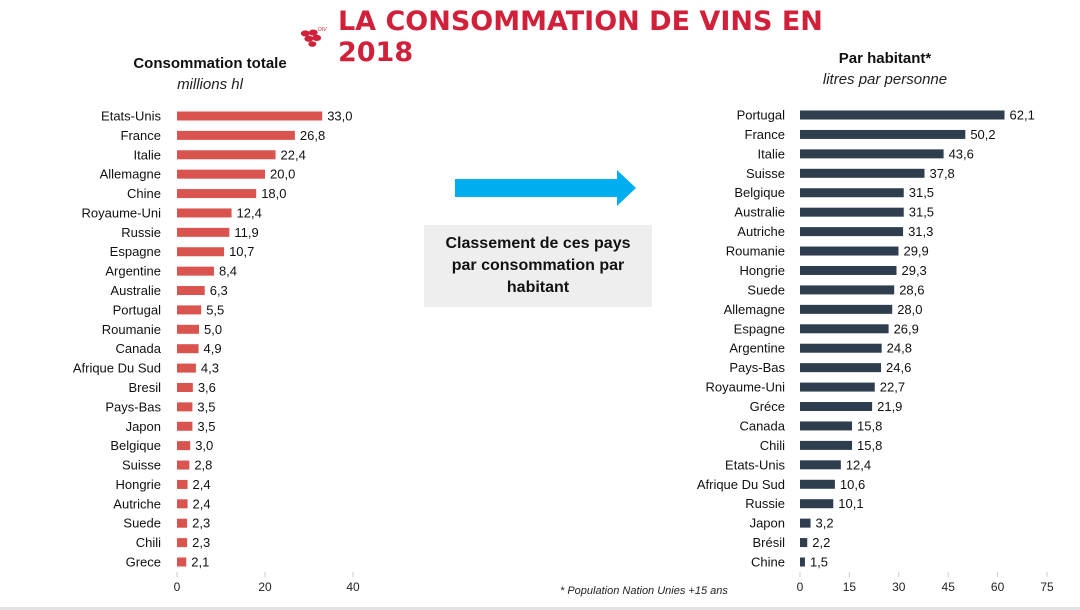  I want to click on left-chart-subtitle: millions hl, so click(210, 84).